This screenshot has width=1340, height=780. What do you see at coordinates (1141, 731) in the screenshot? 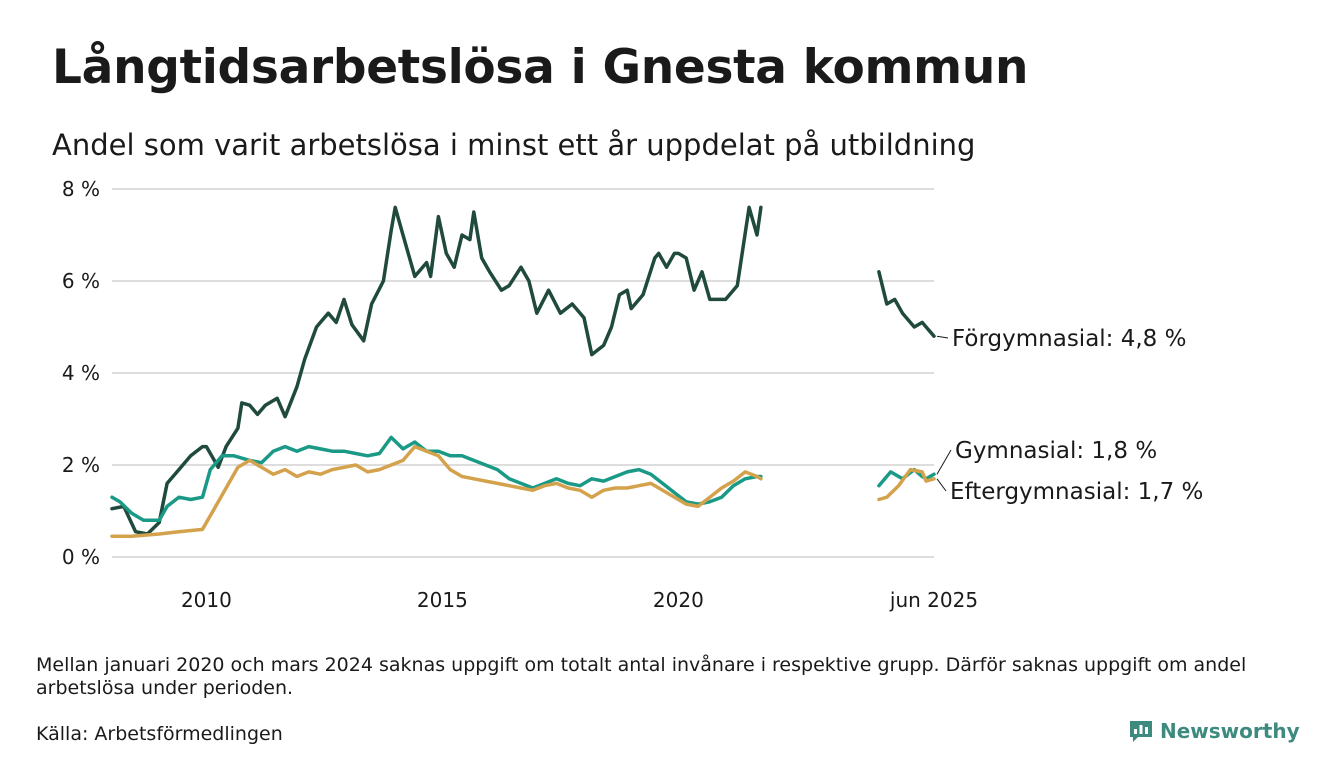
I see `newsworthy-logo-icon` at bounding box center [1141, 731].